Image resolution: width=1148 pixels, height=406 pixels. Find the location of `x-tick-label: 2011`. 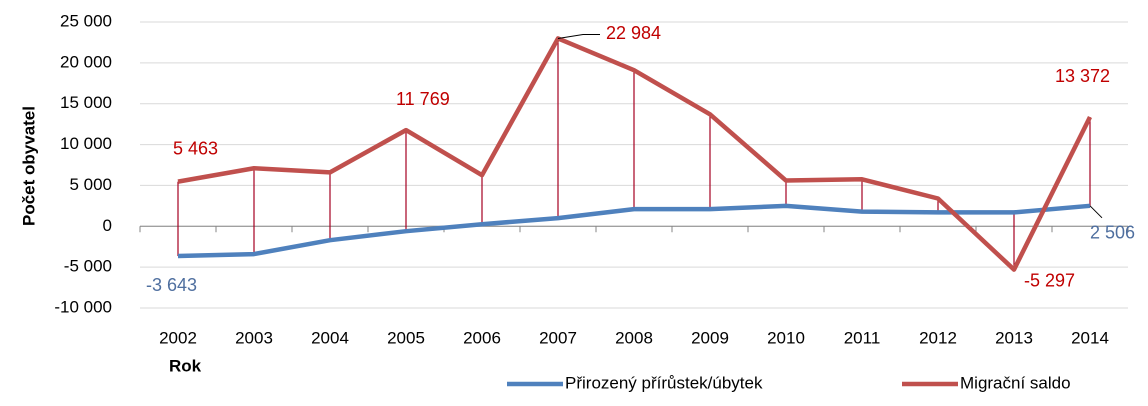

x-tick-label: 2011 is located at coordinates (862, 337).